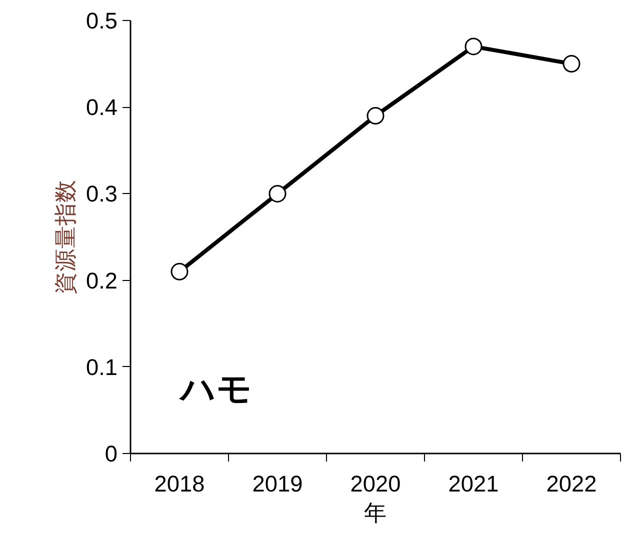 This screenshot has height=533, width=626. I want to click on x-tick-label: 2021, so click(473, 483).